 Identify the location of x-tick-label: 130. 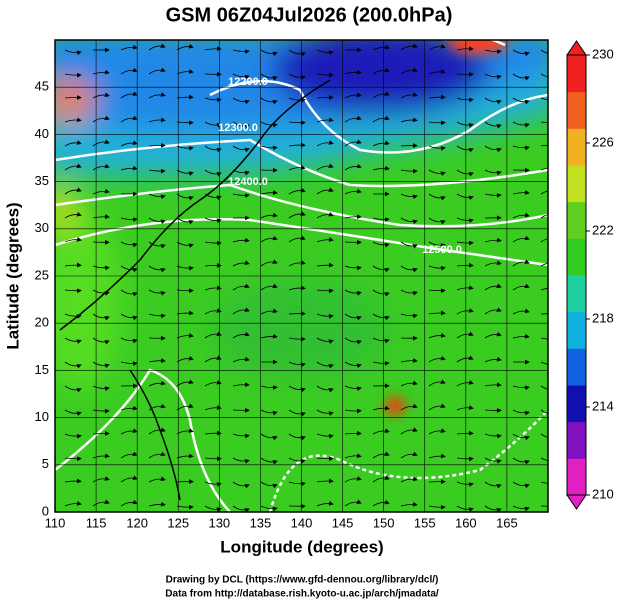
(219, 522).